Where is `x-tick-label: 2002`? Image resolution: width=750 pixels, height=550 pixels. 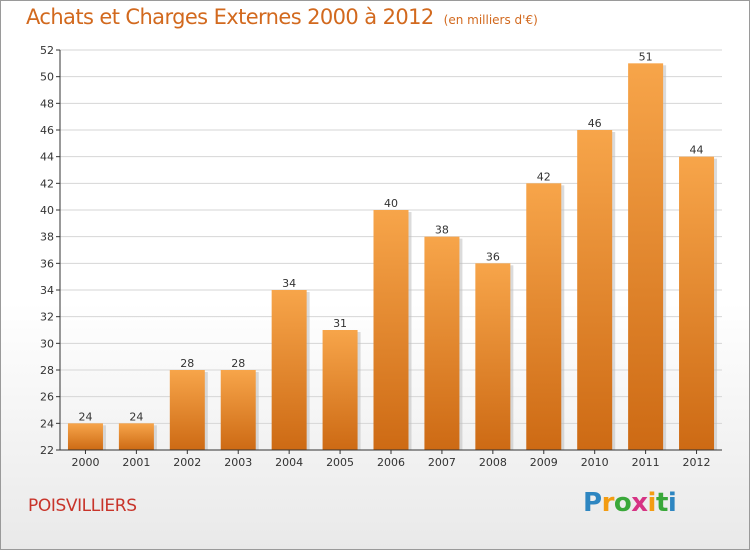 x-tick-label: 2002 is located at coordinates (187, 462).